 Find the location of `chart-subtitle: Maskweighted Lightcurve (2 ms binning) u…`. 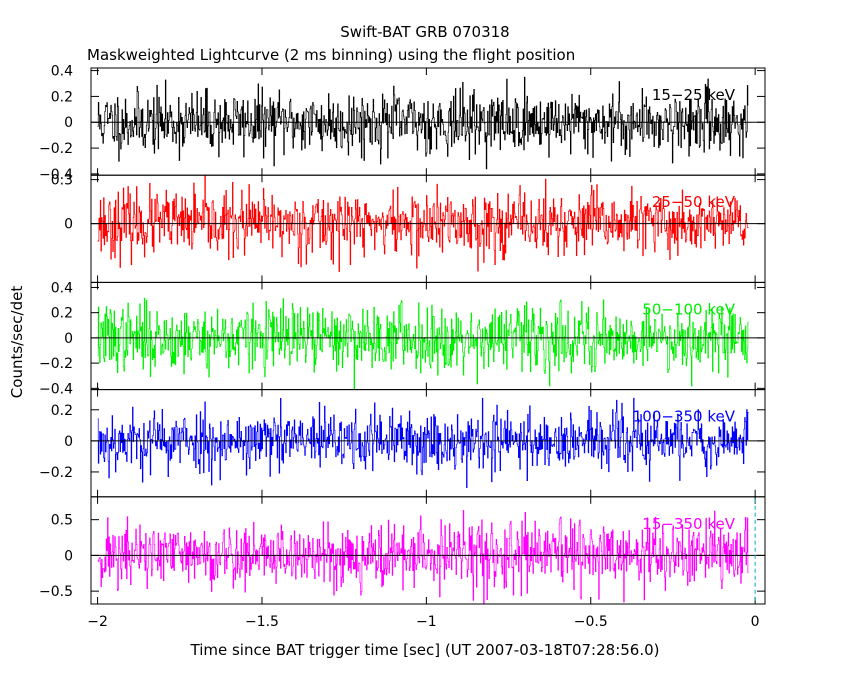

chart-subtitle: Maskweighted Lightcurve (2 ms binning) u… is located at coordinates (331, 55).